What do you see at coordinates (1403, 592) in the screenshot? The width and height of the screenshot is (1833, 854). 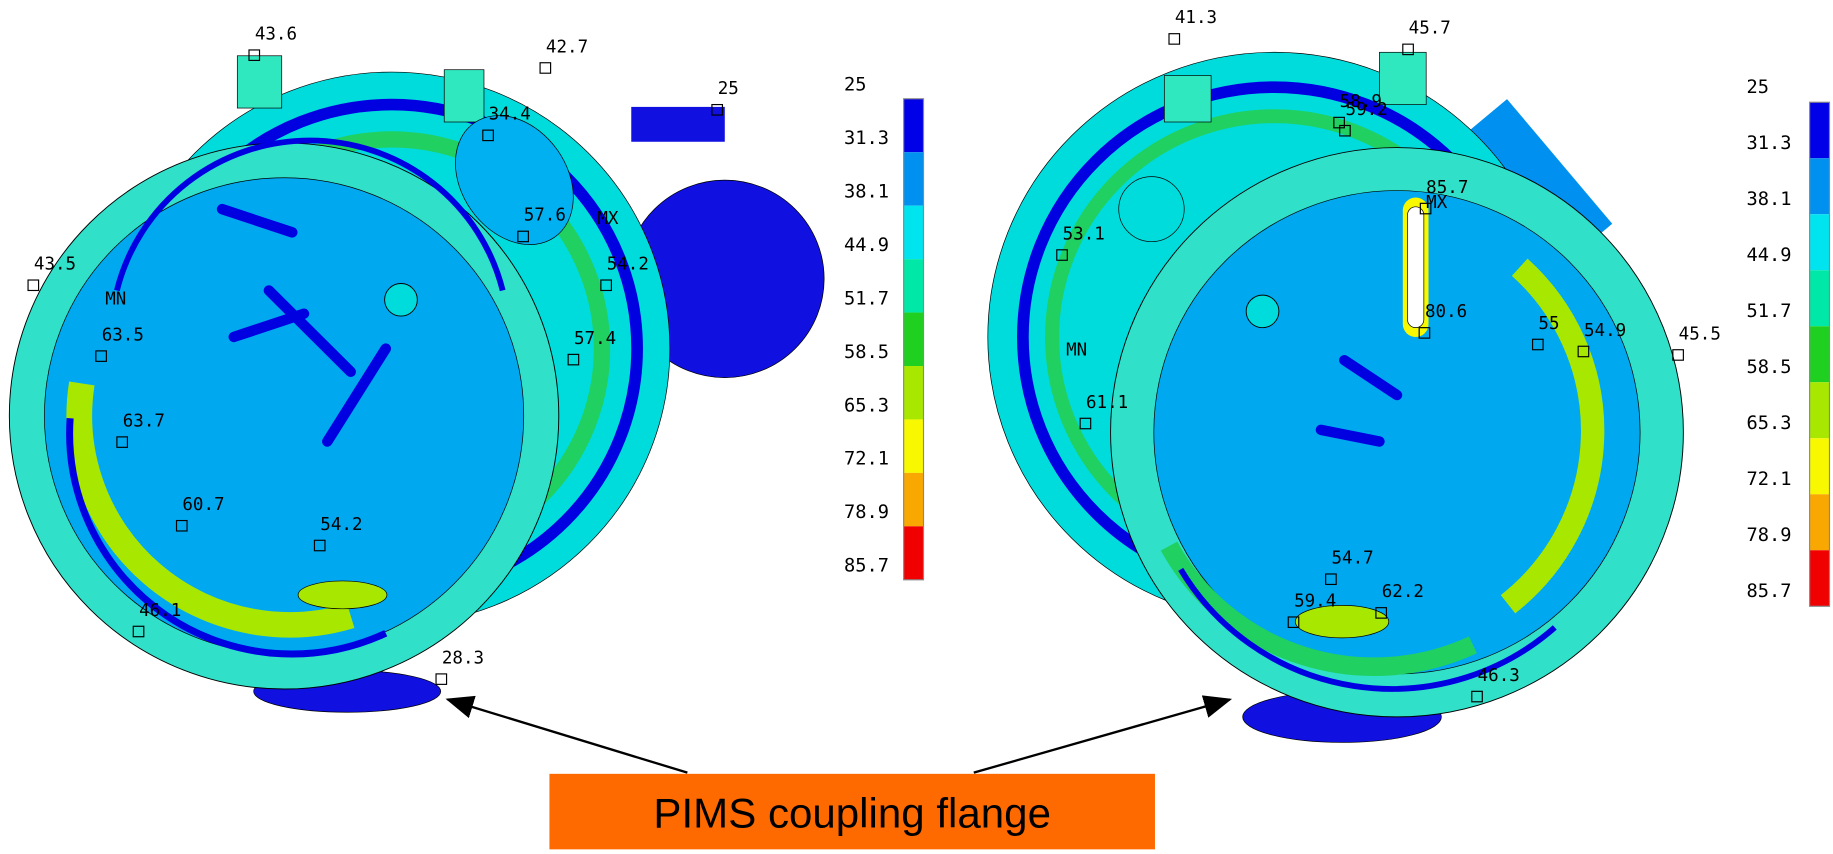 I see `probe-label: 62.2` at bounding box center [1403, 592].